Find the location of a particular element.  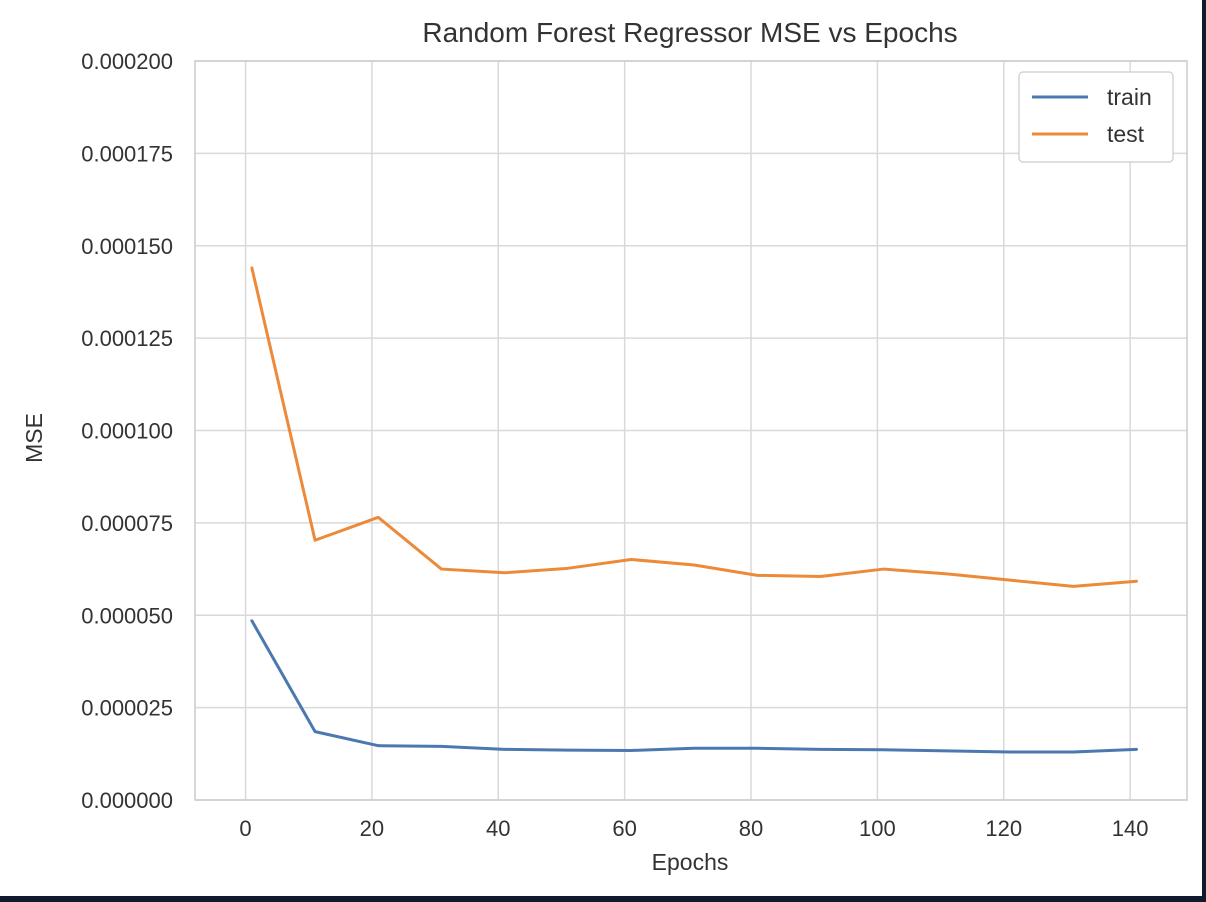

y-tick-label: 0.000100 is located at coordinates (127, 431).